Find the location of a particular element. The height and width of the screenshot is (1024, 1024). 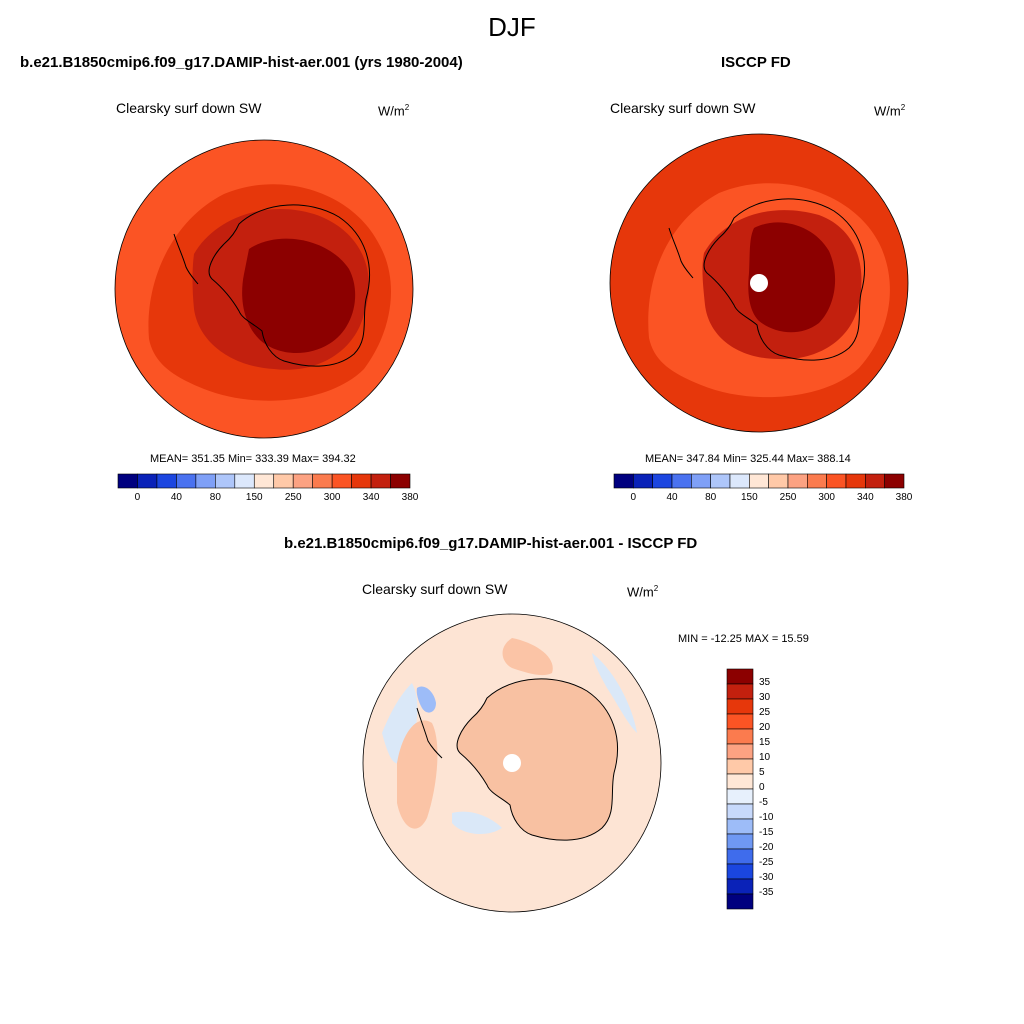

diff-map-boundary is located at coordinates (512, 763).